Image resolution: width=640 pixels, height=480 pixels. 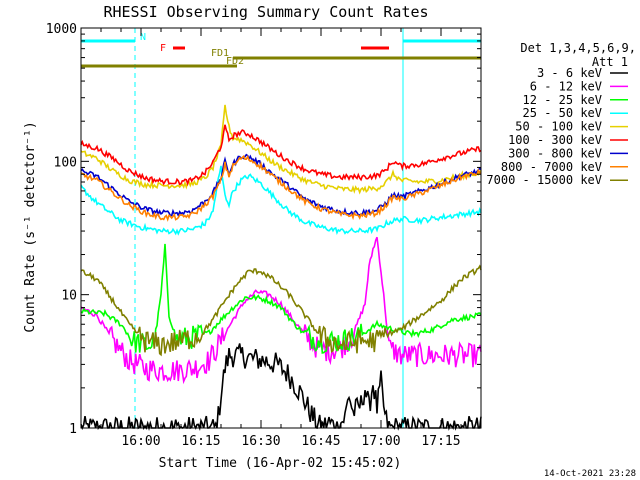 What do you see at coordinates (569, 73) in the screenshot?
I see `legend-label-0: 3 - 6 keV` at bounding box center [569, 73].